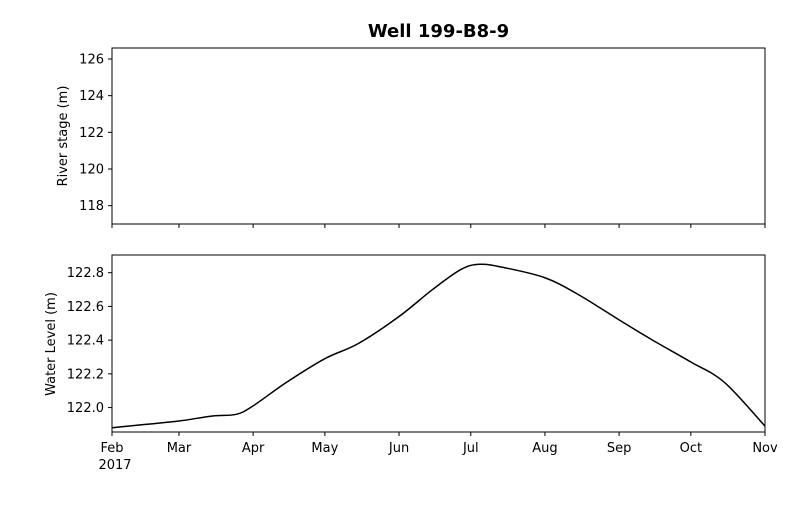 The image size is (800, 505). I want to click on river-stage-x-axis, so click(438, 226).